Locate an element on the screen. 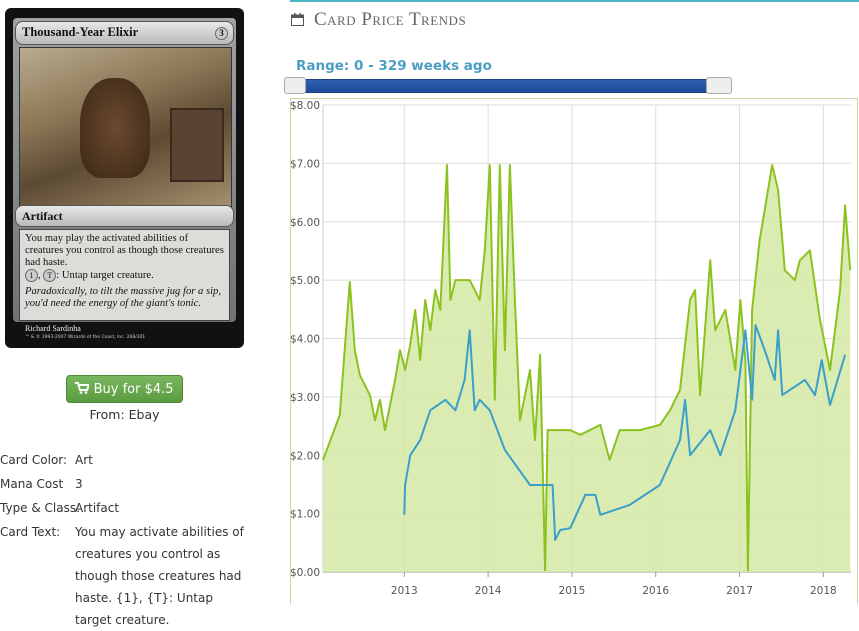  range-label: Range: 0 - 329 weeks ago is located at coordinates (394, 66).